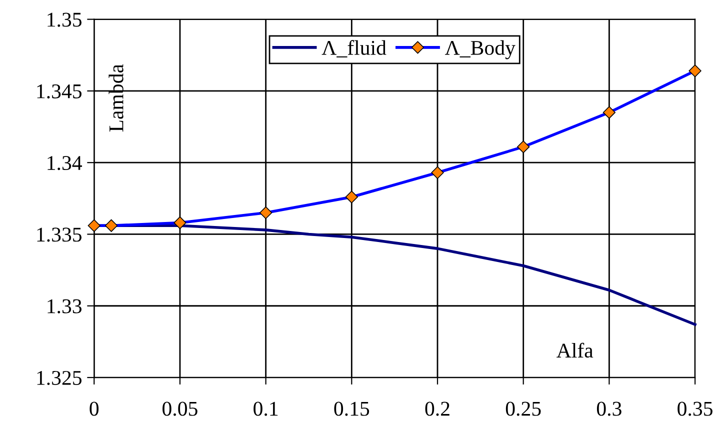  What do you see at coordinates (354, 49) in the screenshot?
I see `legend-label: Λ_fluid` at bounding box center [354, 49].